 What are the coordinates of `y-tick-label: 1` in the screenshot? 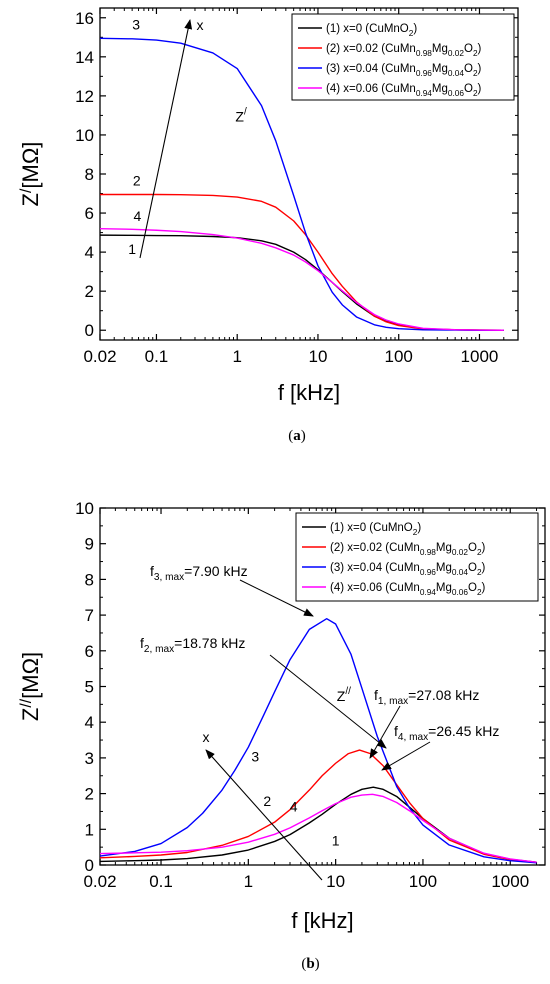 It's located at (89, 829).